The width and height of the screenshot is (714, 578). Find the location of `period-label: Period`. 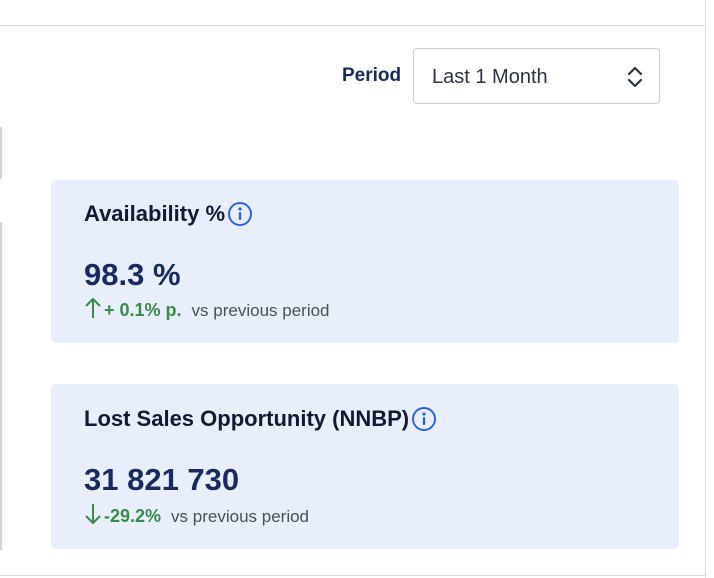

period-label: Period is located at coordinates (372, 75).